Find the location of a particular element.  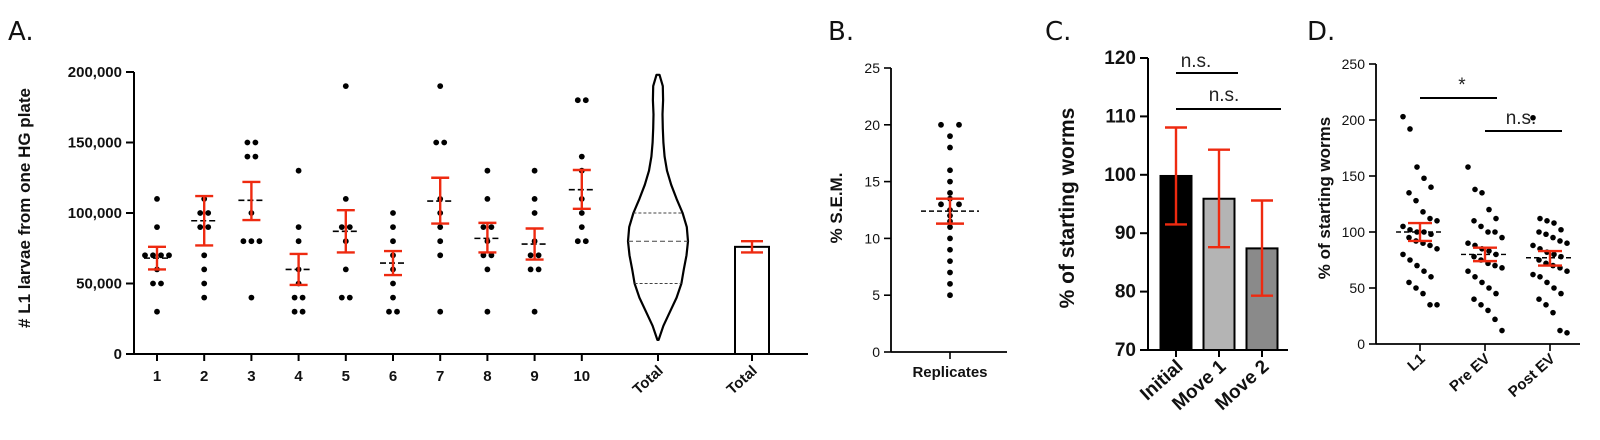

panel-a-xtick-label: 2 is located at coordinates (204, 376).